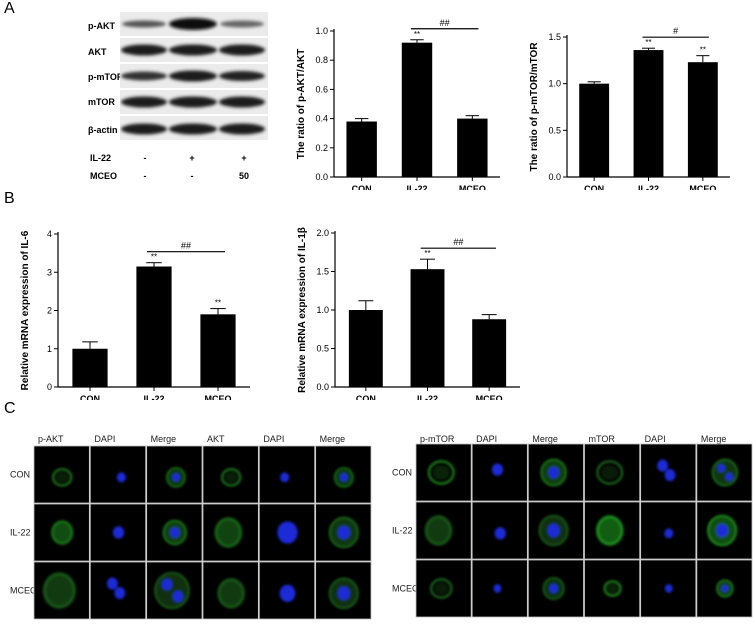  What do you see at coordinates (322, 272) in the screenshot?
I see `y-tick-label: 1.5` at bounding box center [322, 272].